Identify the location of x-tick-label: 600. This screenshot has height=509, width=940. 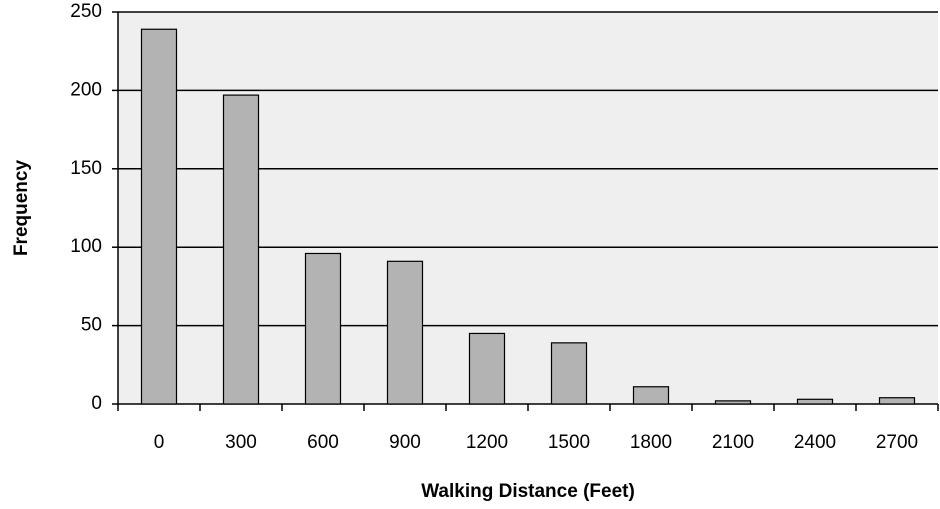
(323, 442).